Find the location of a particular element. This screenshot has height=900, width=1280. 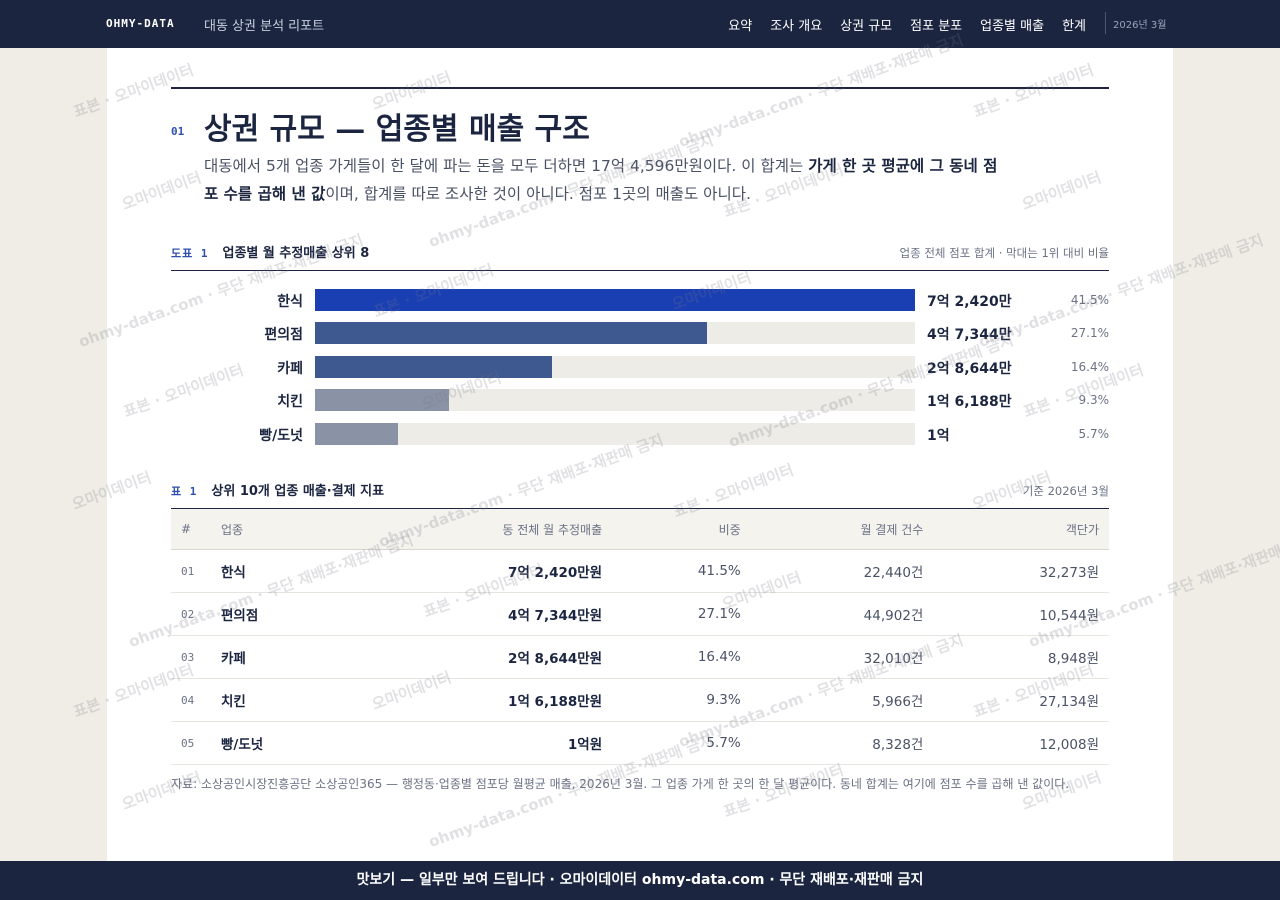

bar-label: 치킨 is located at coordinates (290, 402).